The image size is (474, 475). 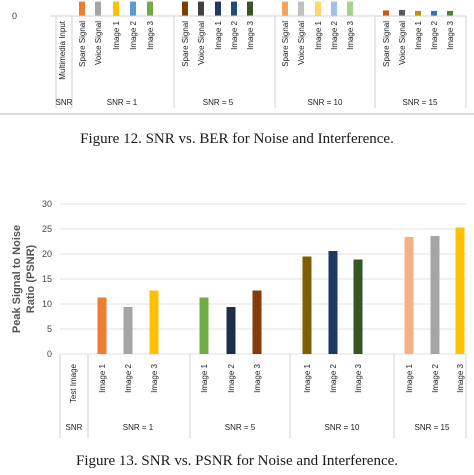 I want to click on category-label: Multimedia Input, so click(x=62, y=49).